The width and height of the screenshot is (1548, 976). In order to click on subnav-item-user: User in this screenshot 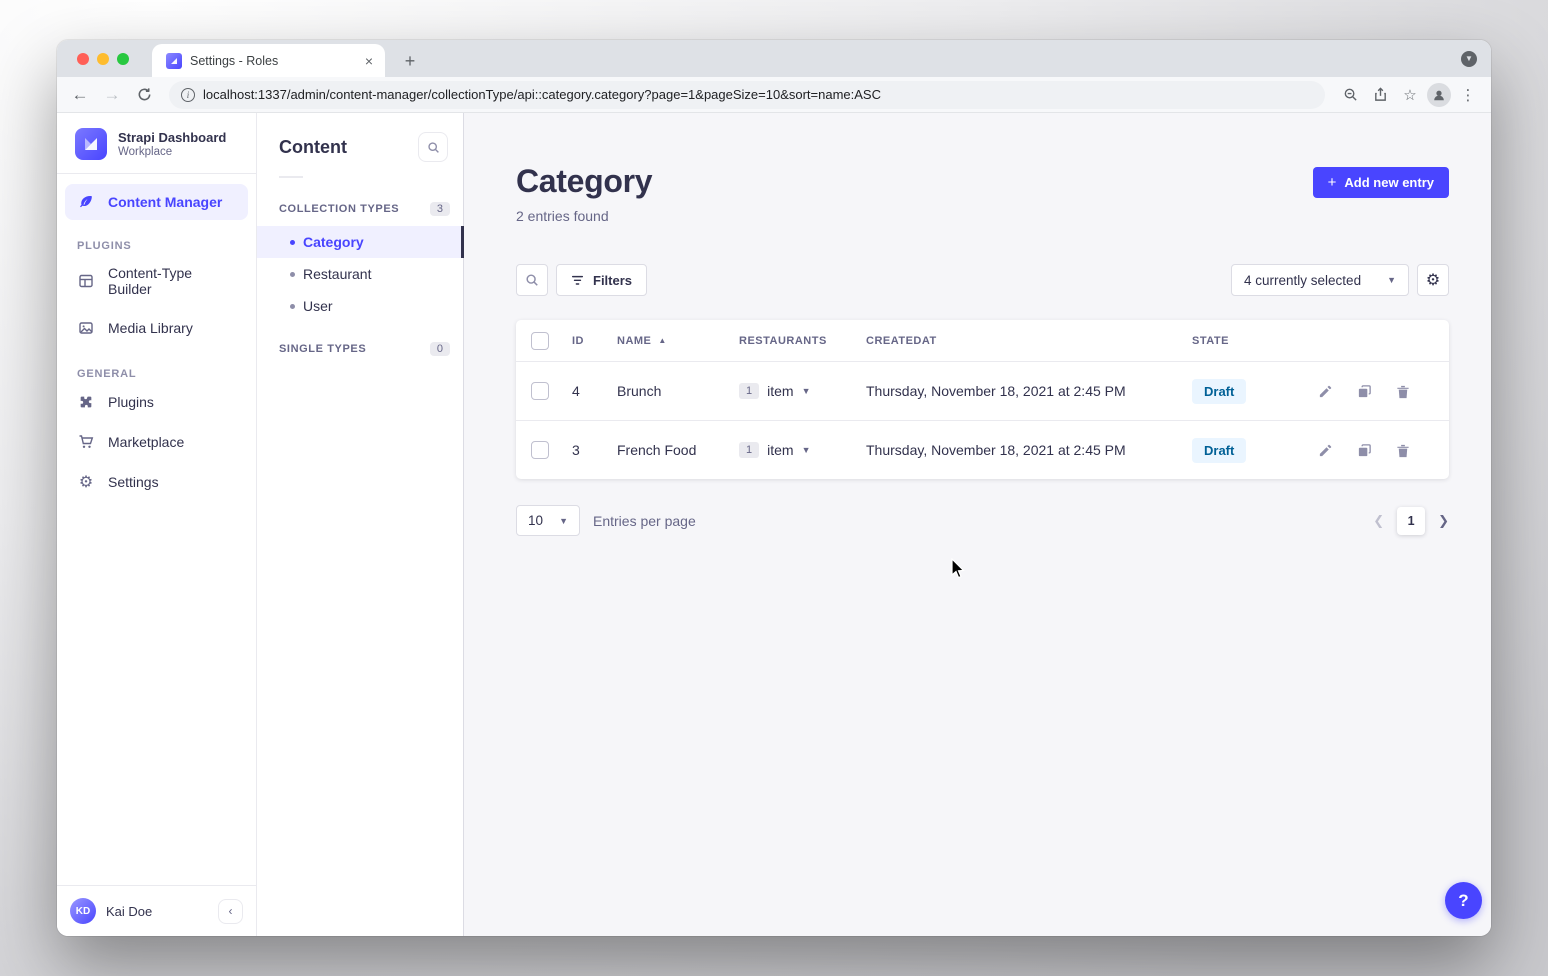, I will do `click(360, 306)`.